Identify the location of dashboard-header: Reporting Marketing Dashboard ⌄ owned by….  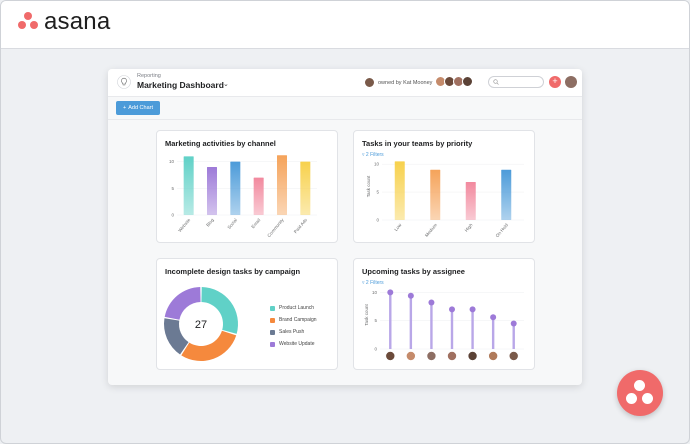
(345, 83).